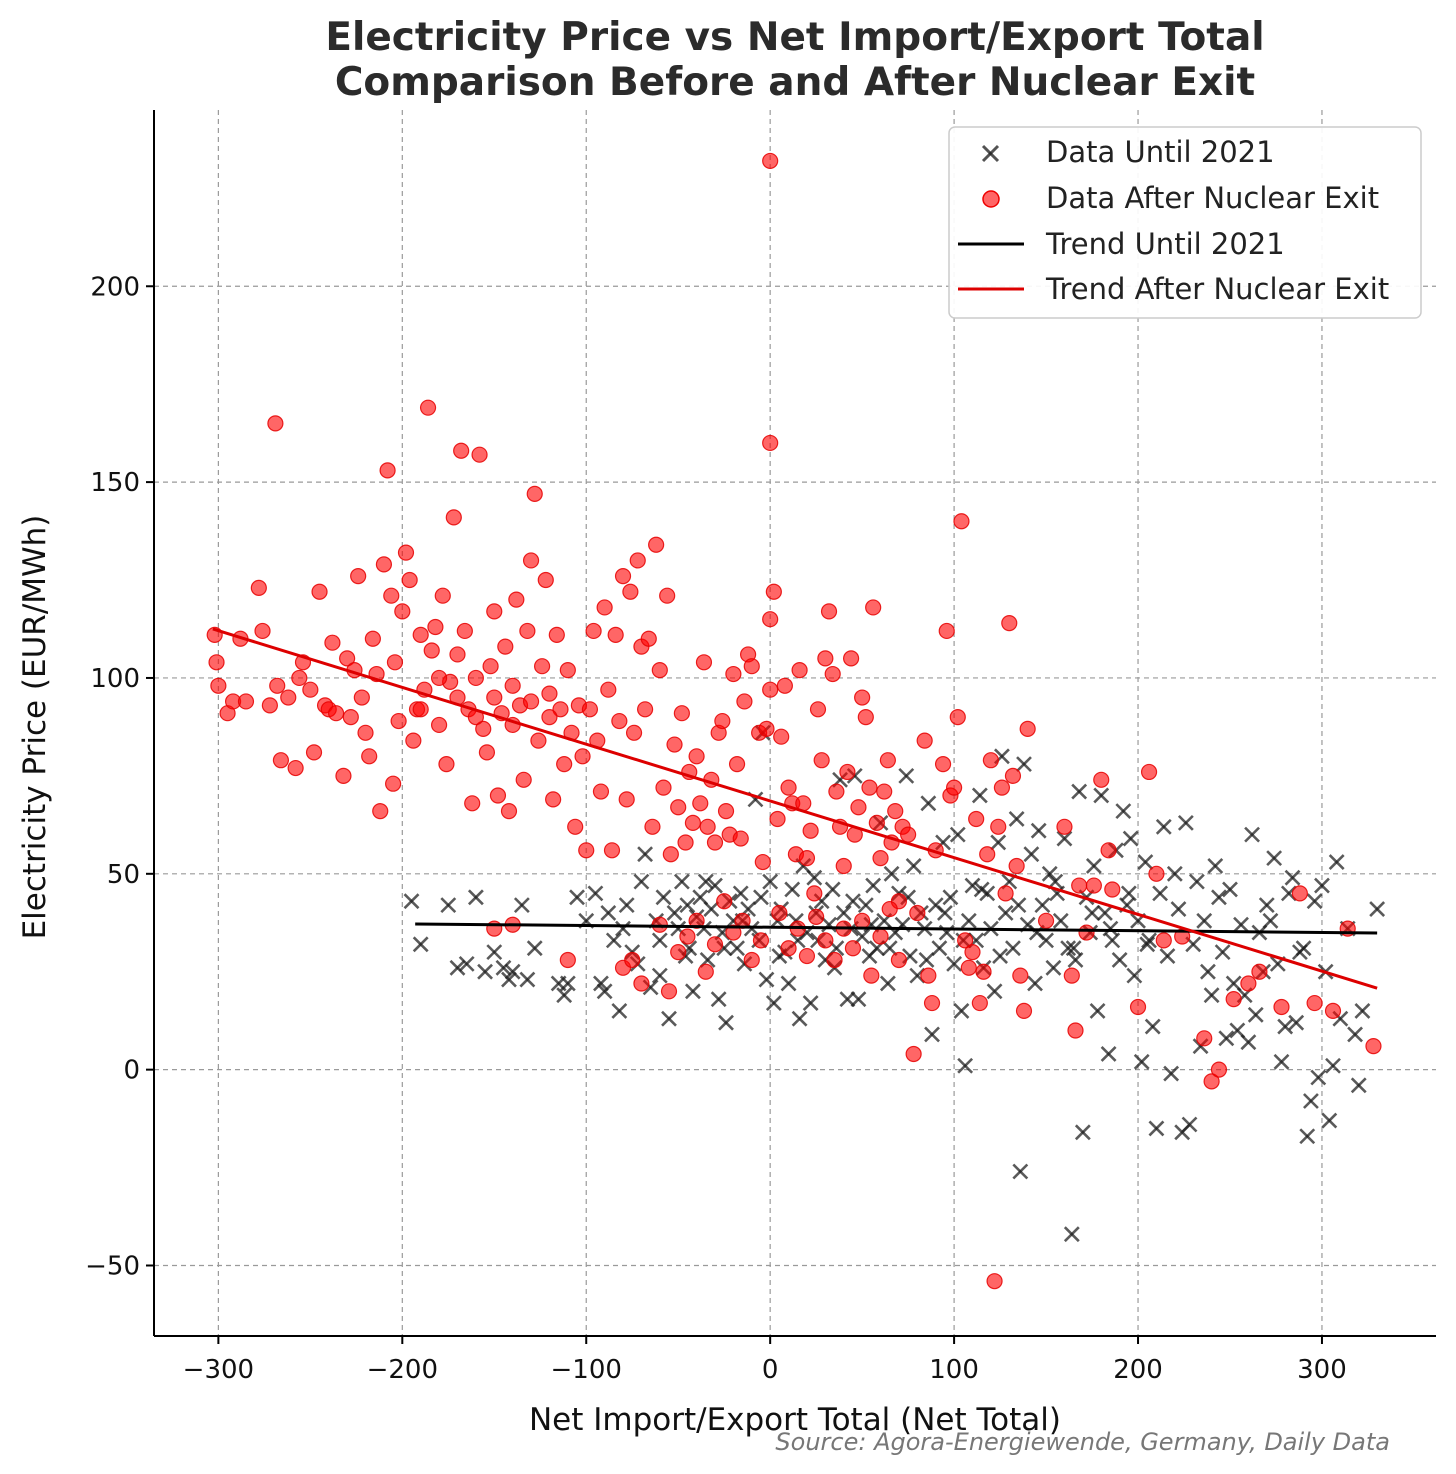  Describe the element at coordinates (765, 1360) in the screenshot. I see `x-axis-ticks: −300 −200 −100 0 100 200 300` at that location.